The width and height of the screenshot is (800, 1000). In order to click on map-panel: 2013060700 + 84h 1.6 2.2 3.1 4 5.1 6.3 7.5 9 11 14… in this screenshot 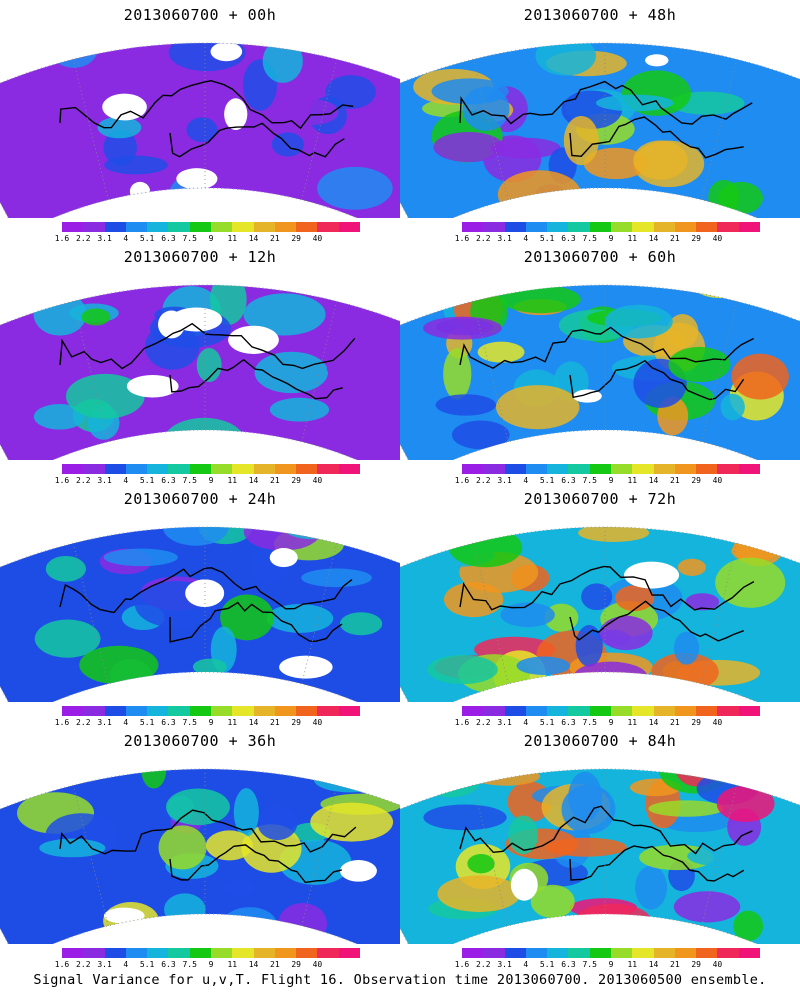, I will do `click(600, 847)`.